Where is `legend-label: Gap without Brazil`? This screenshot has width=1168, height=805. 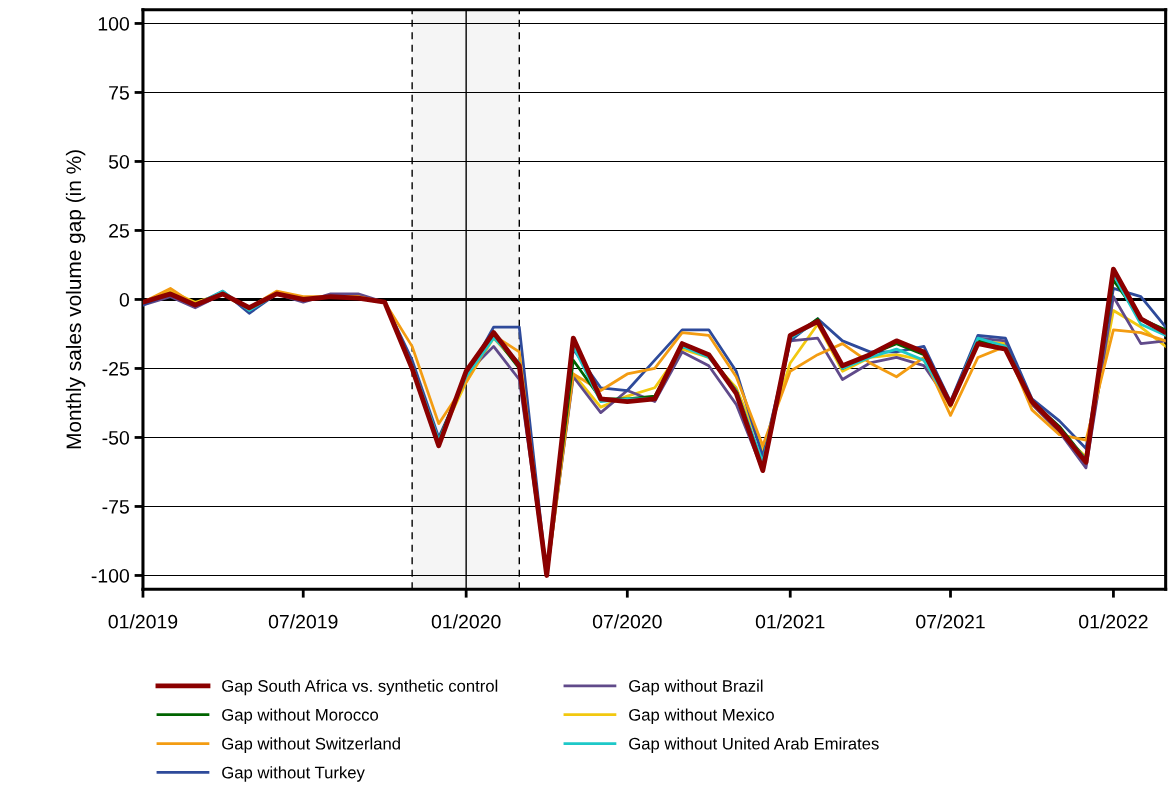
legend-label: Gap without Brazil is located at coordinates (696, 687).